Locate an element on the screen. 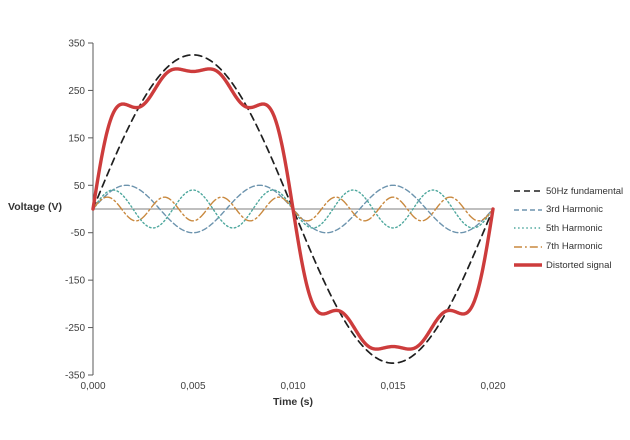  legend-entry-7th-harmonic: 7th Harmonic is located at coordinates (568, 247).